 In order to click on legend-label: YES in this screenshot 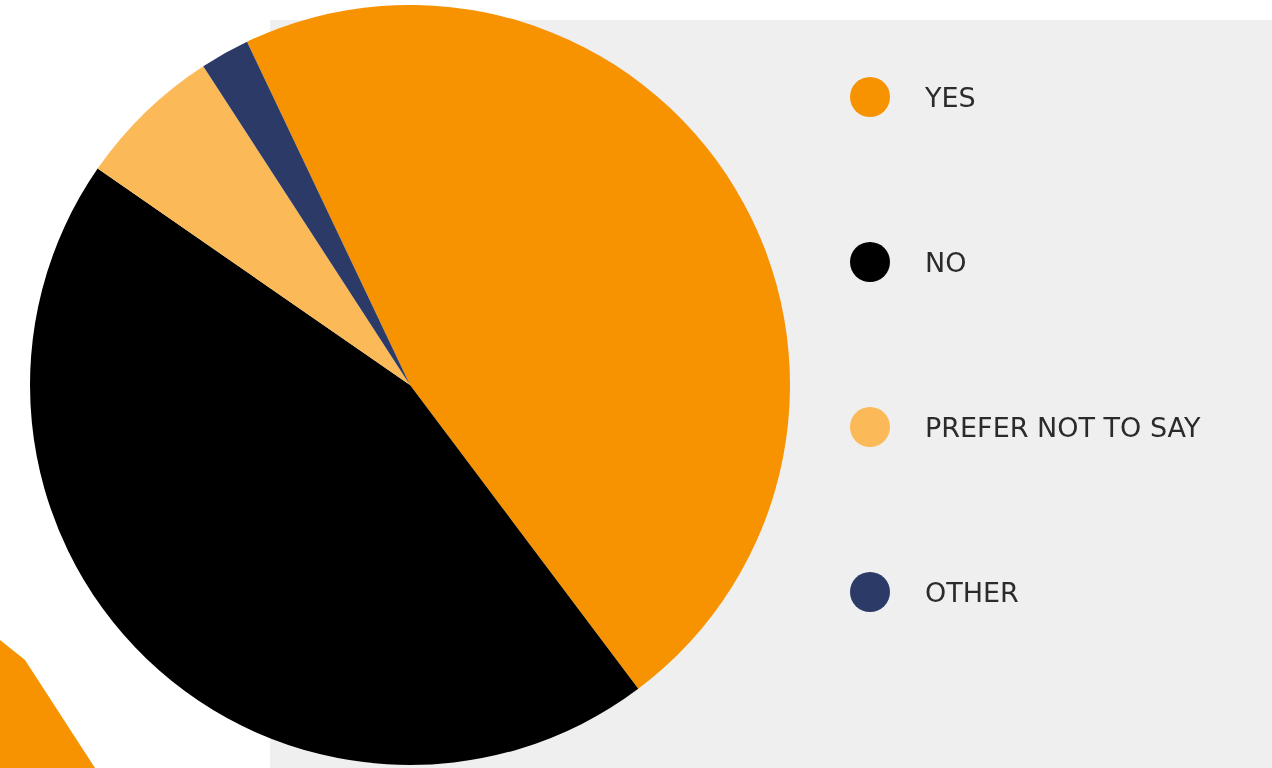, I will do `click(950, 97)`.